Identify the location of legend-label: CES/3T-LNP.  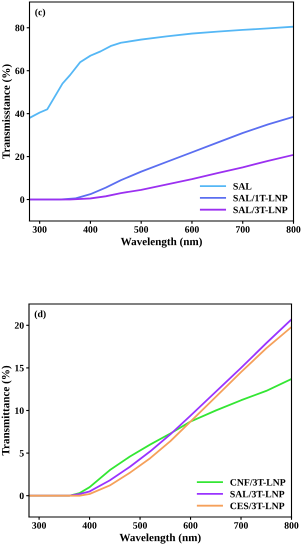
(257, 506).